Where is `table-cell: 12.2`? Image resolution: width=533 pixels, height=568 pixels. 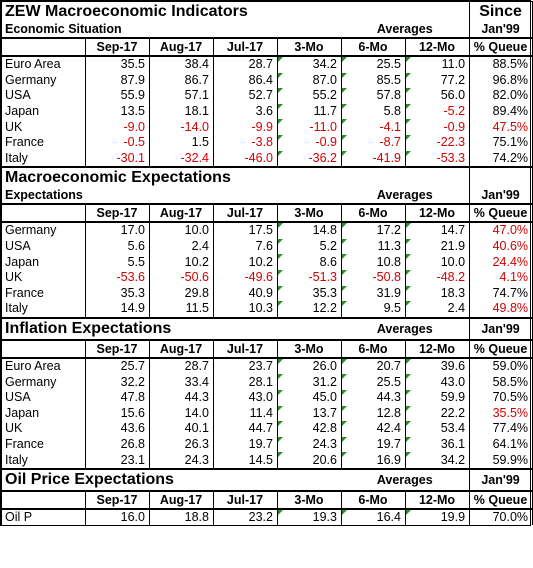 table-cell: 12.2 is located at coordinates (309, 310).